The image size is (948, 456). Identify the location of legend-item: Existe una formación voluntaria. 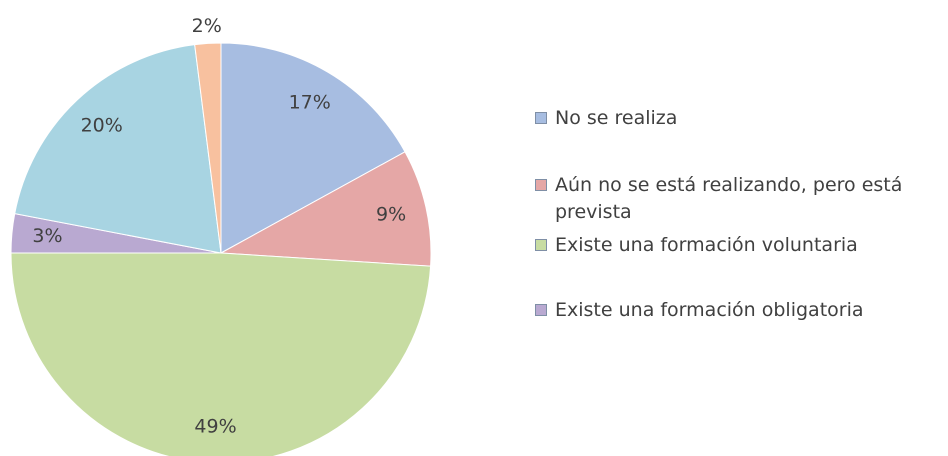
(740, 245).